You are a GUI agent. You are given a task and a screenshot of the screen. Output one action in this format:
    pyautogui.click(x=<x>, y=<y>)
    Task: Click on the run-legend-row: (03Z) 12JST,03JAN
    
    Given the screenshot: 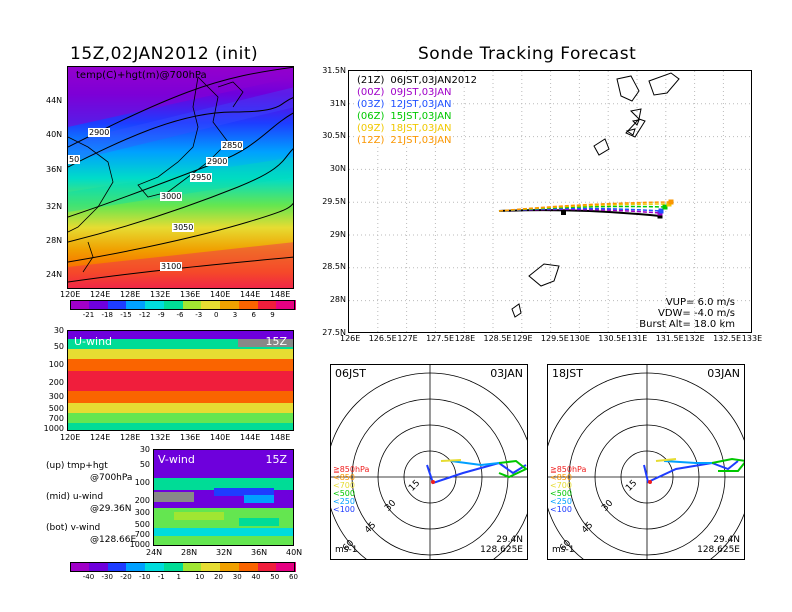 What is the action you would take?
    pyautogui.click(x=404, y=104)
    